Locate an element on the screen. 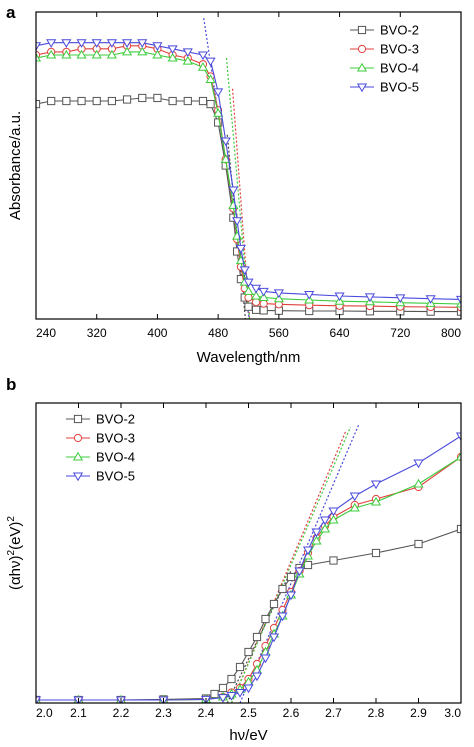  x-tick-label: 3.0 is located at coordinates (452, 713).